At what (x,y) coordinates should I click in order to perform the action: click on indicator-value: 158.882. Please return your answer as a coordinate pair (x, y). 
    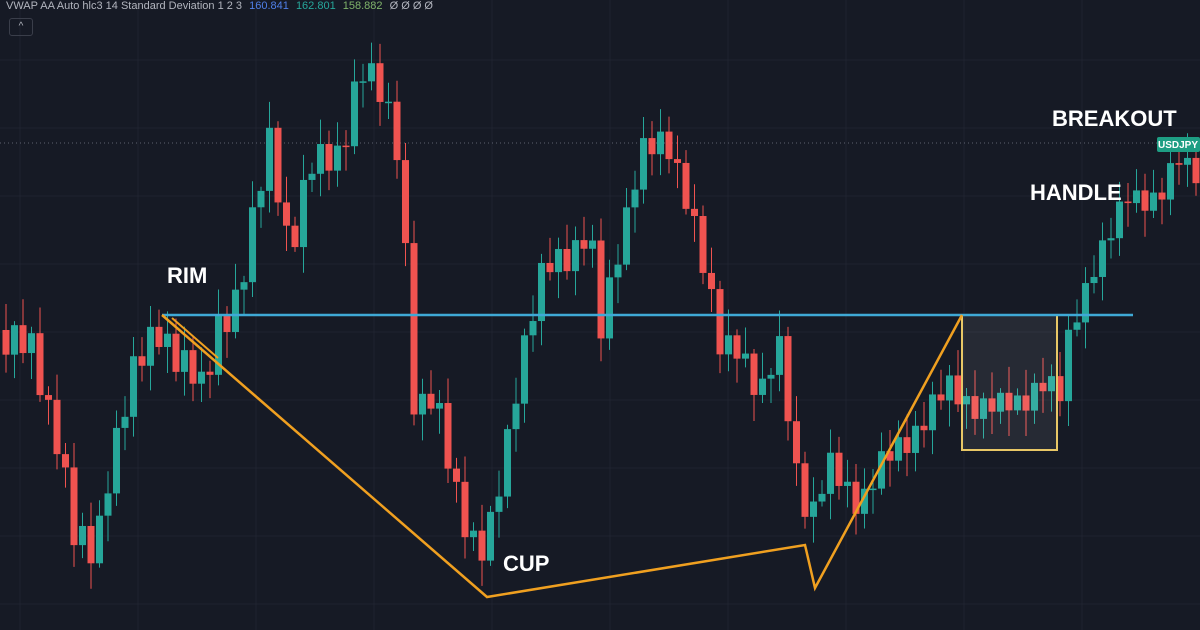
    Looking at the image, I should click on (362, 6).